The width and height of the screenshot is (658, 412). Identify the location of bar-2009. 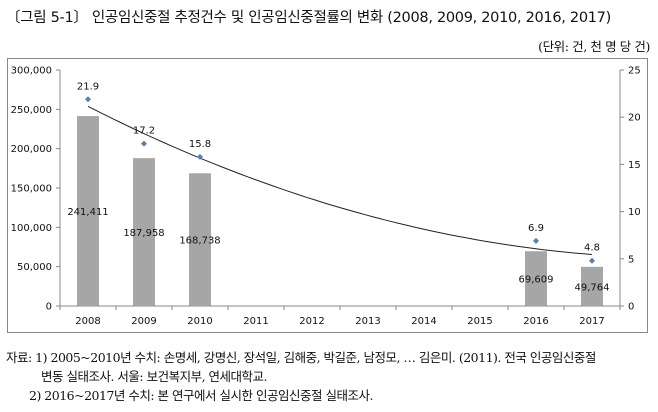
(144, 232).